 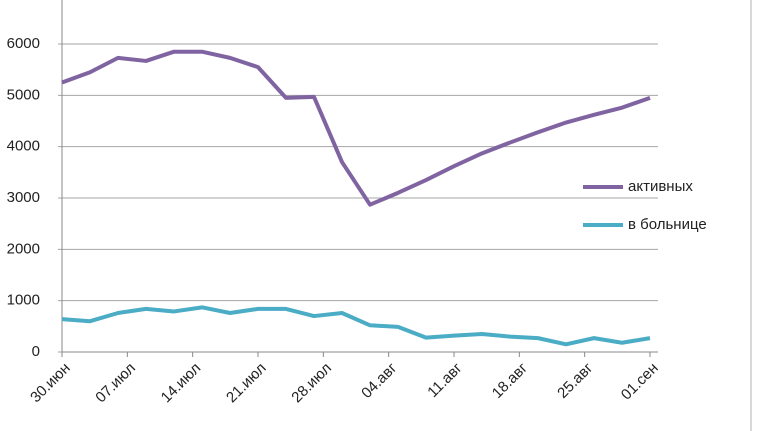 What do you see at coordinates (23, 248) in the screenshot?
I see `y-tick-label: 2000` at bounding box center [23, 248].